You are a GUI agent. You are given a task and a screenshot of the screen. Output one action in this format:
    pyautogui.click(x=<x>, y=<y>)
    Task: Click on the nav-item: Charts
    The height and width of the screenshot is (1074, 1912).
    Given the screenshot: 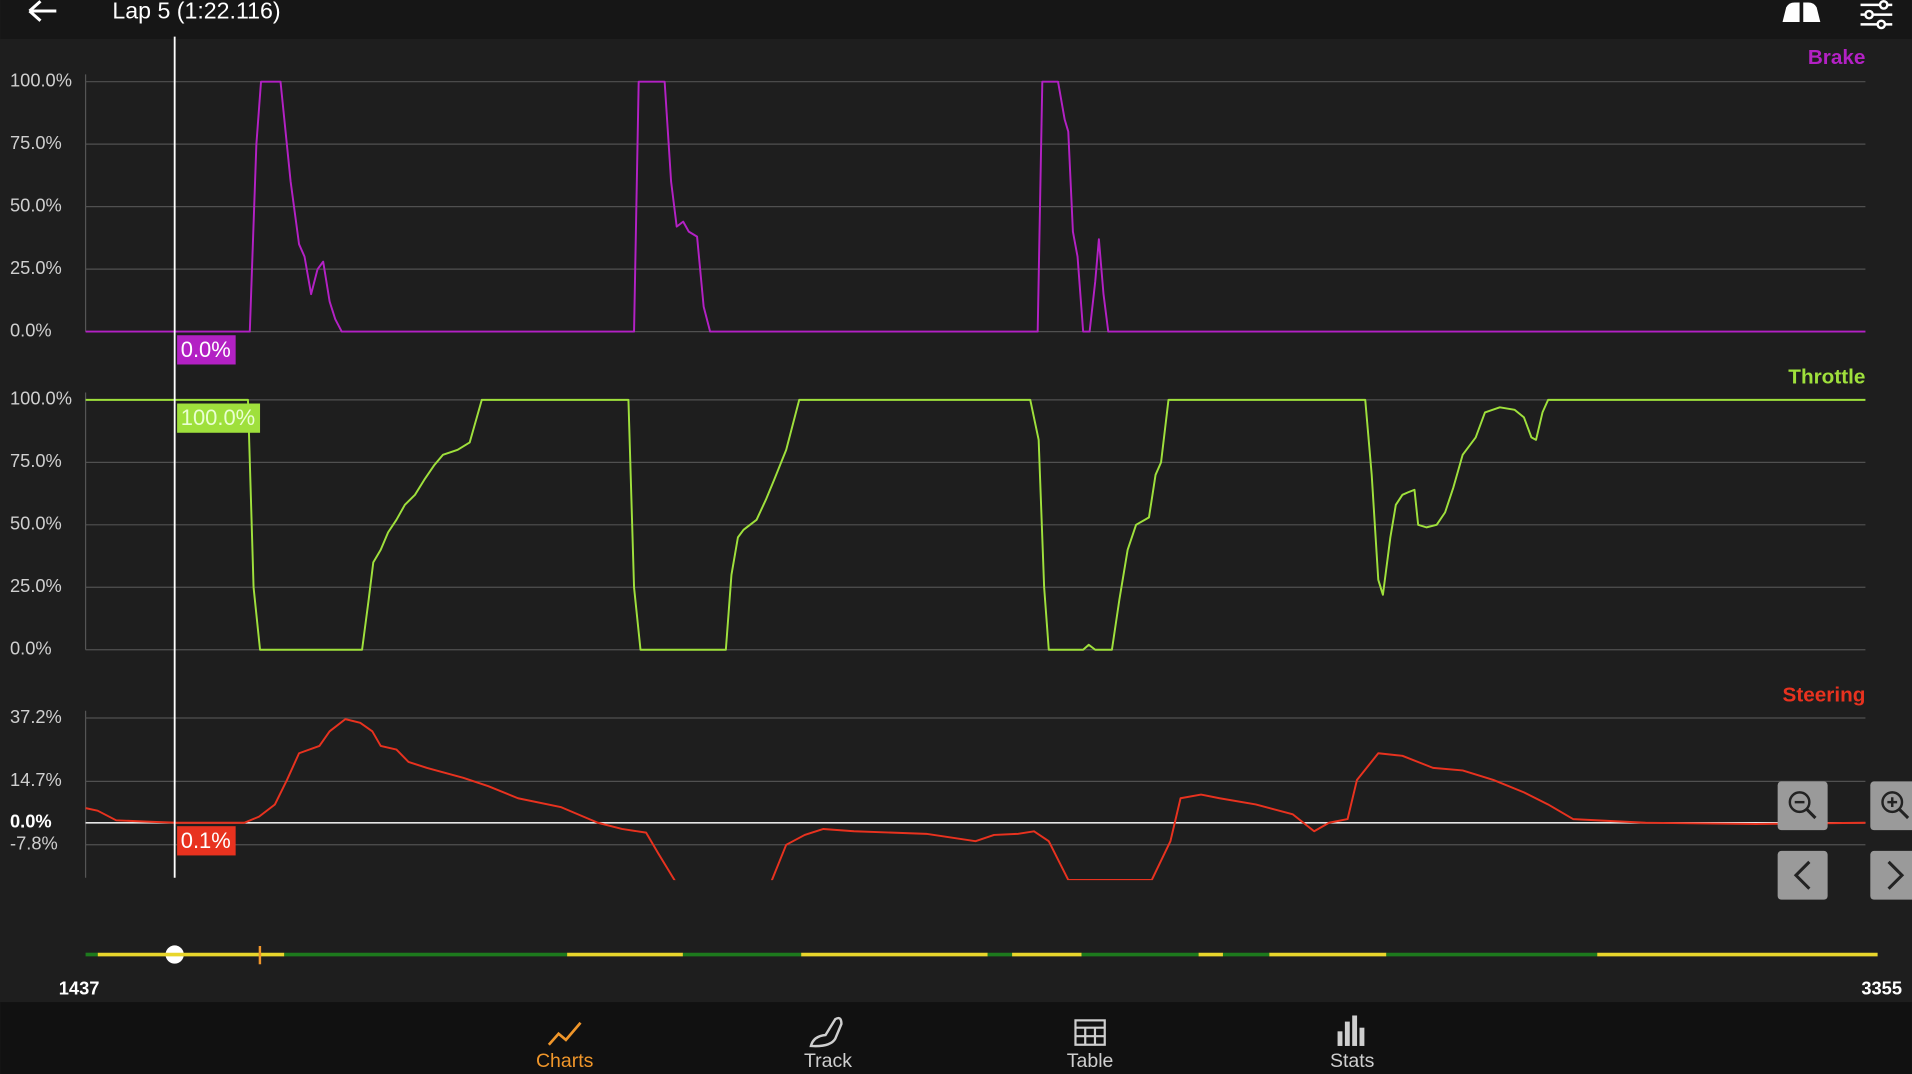 What is the action you would take?
    pyautogui.click(x=565, y=1046)
    